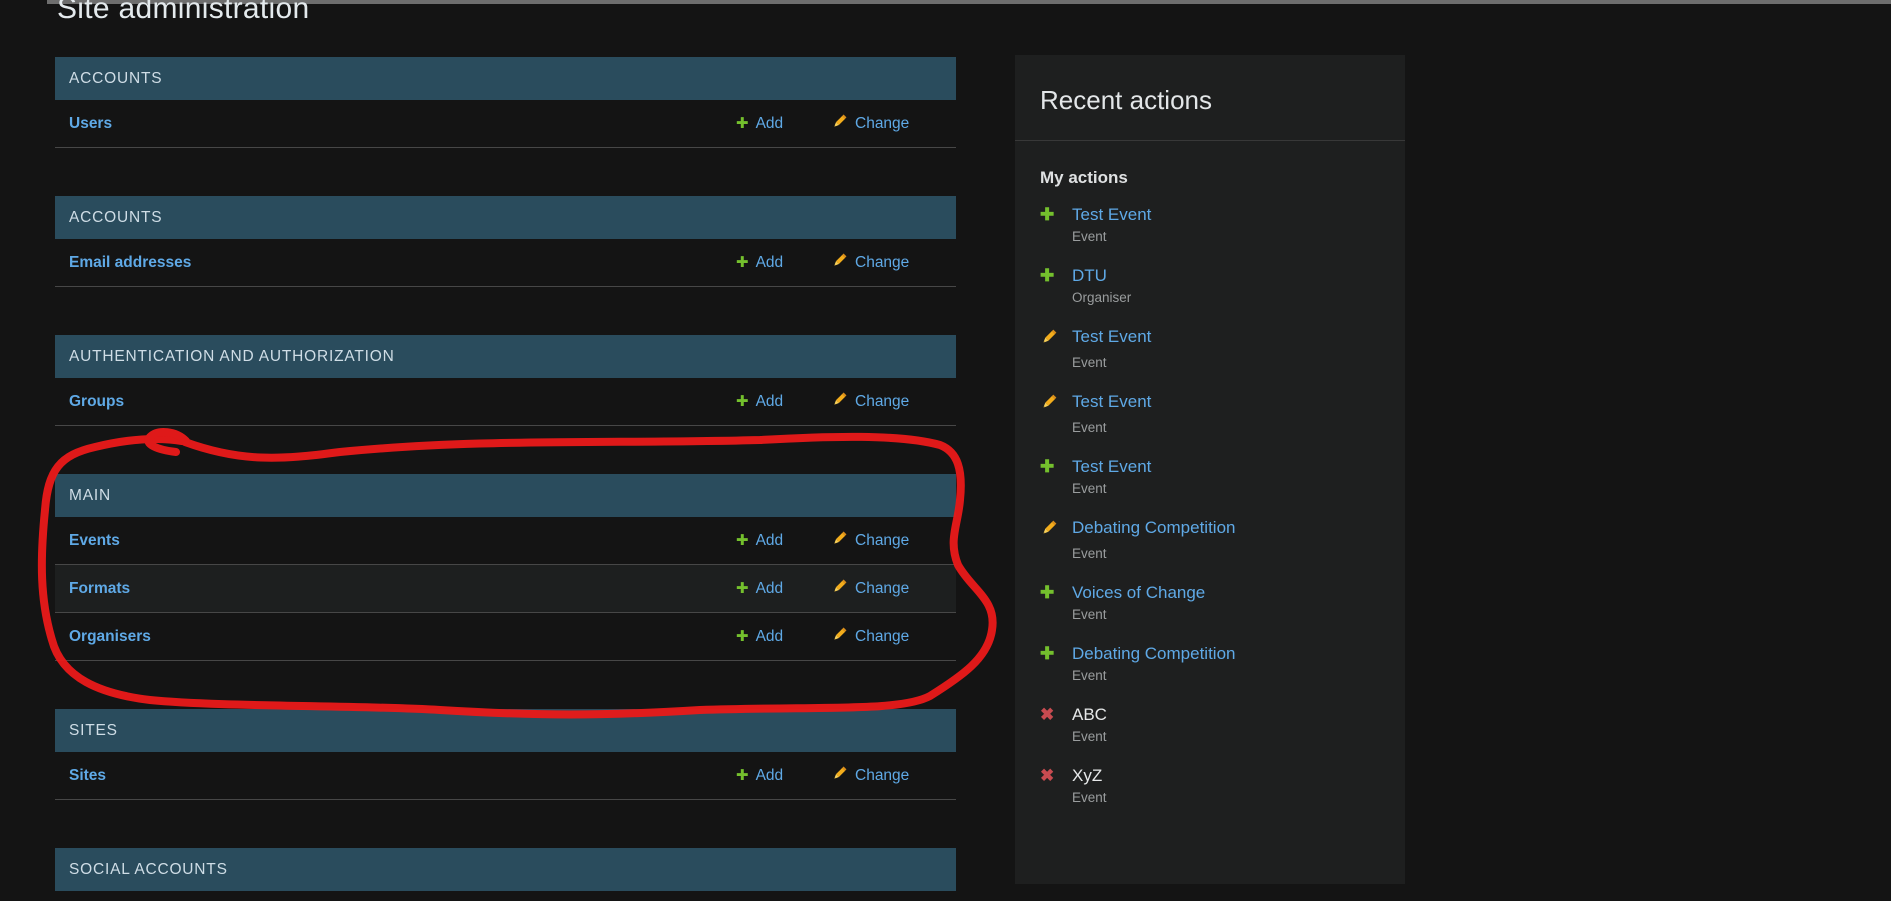 This screenshot has width=1891, height=901. What do you see at coordinates (94, 540) in the screenshot?
I see `model-link: Events` at bounding box center [94, 540].